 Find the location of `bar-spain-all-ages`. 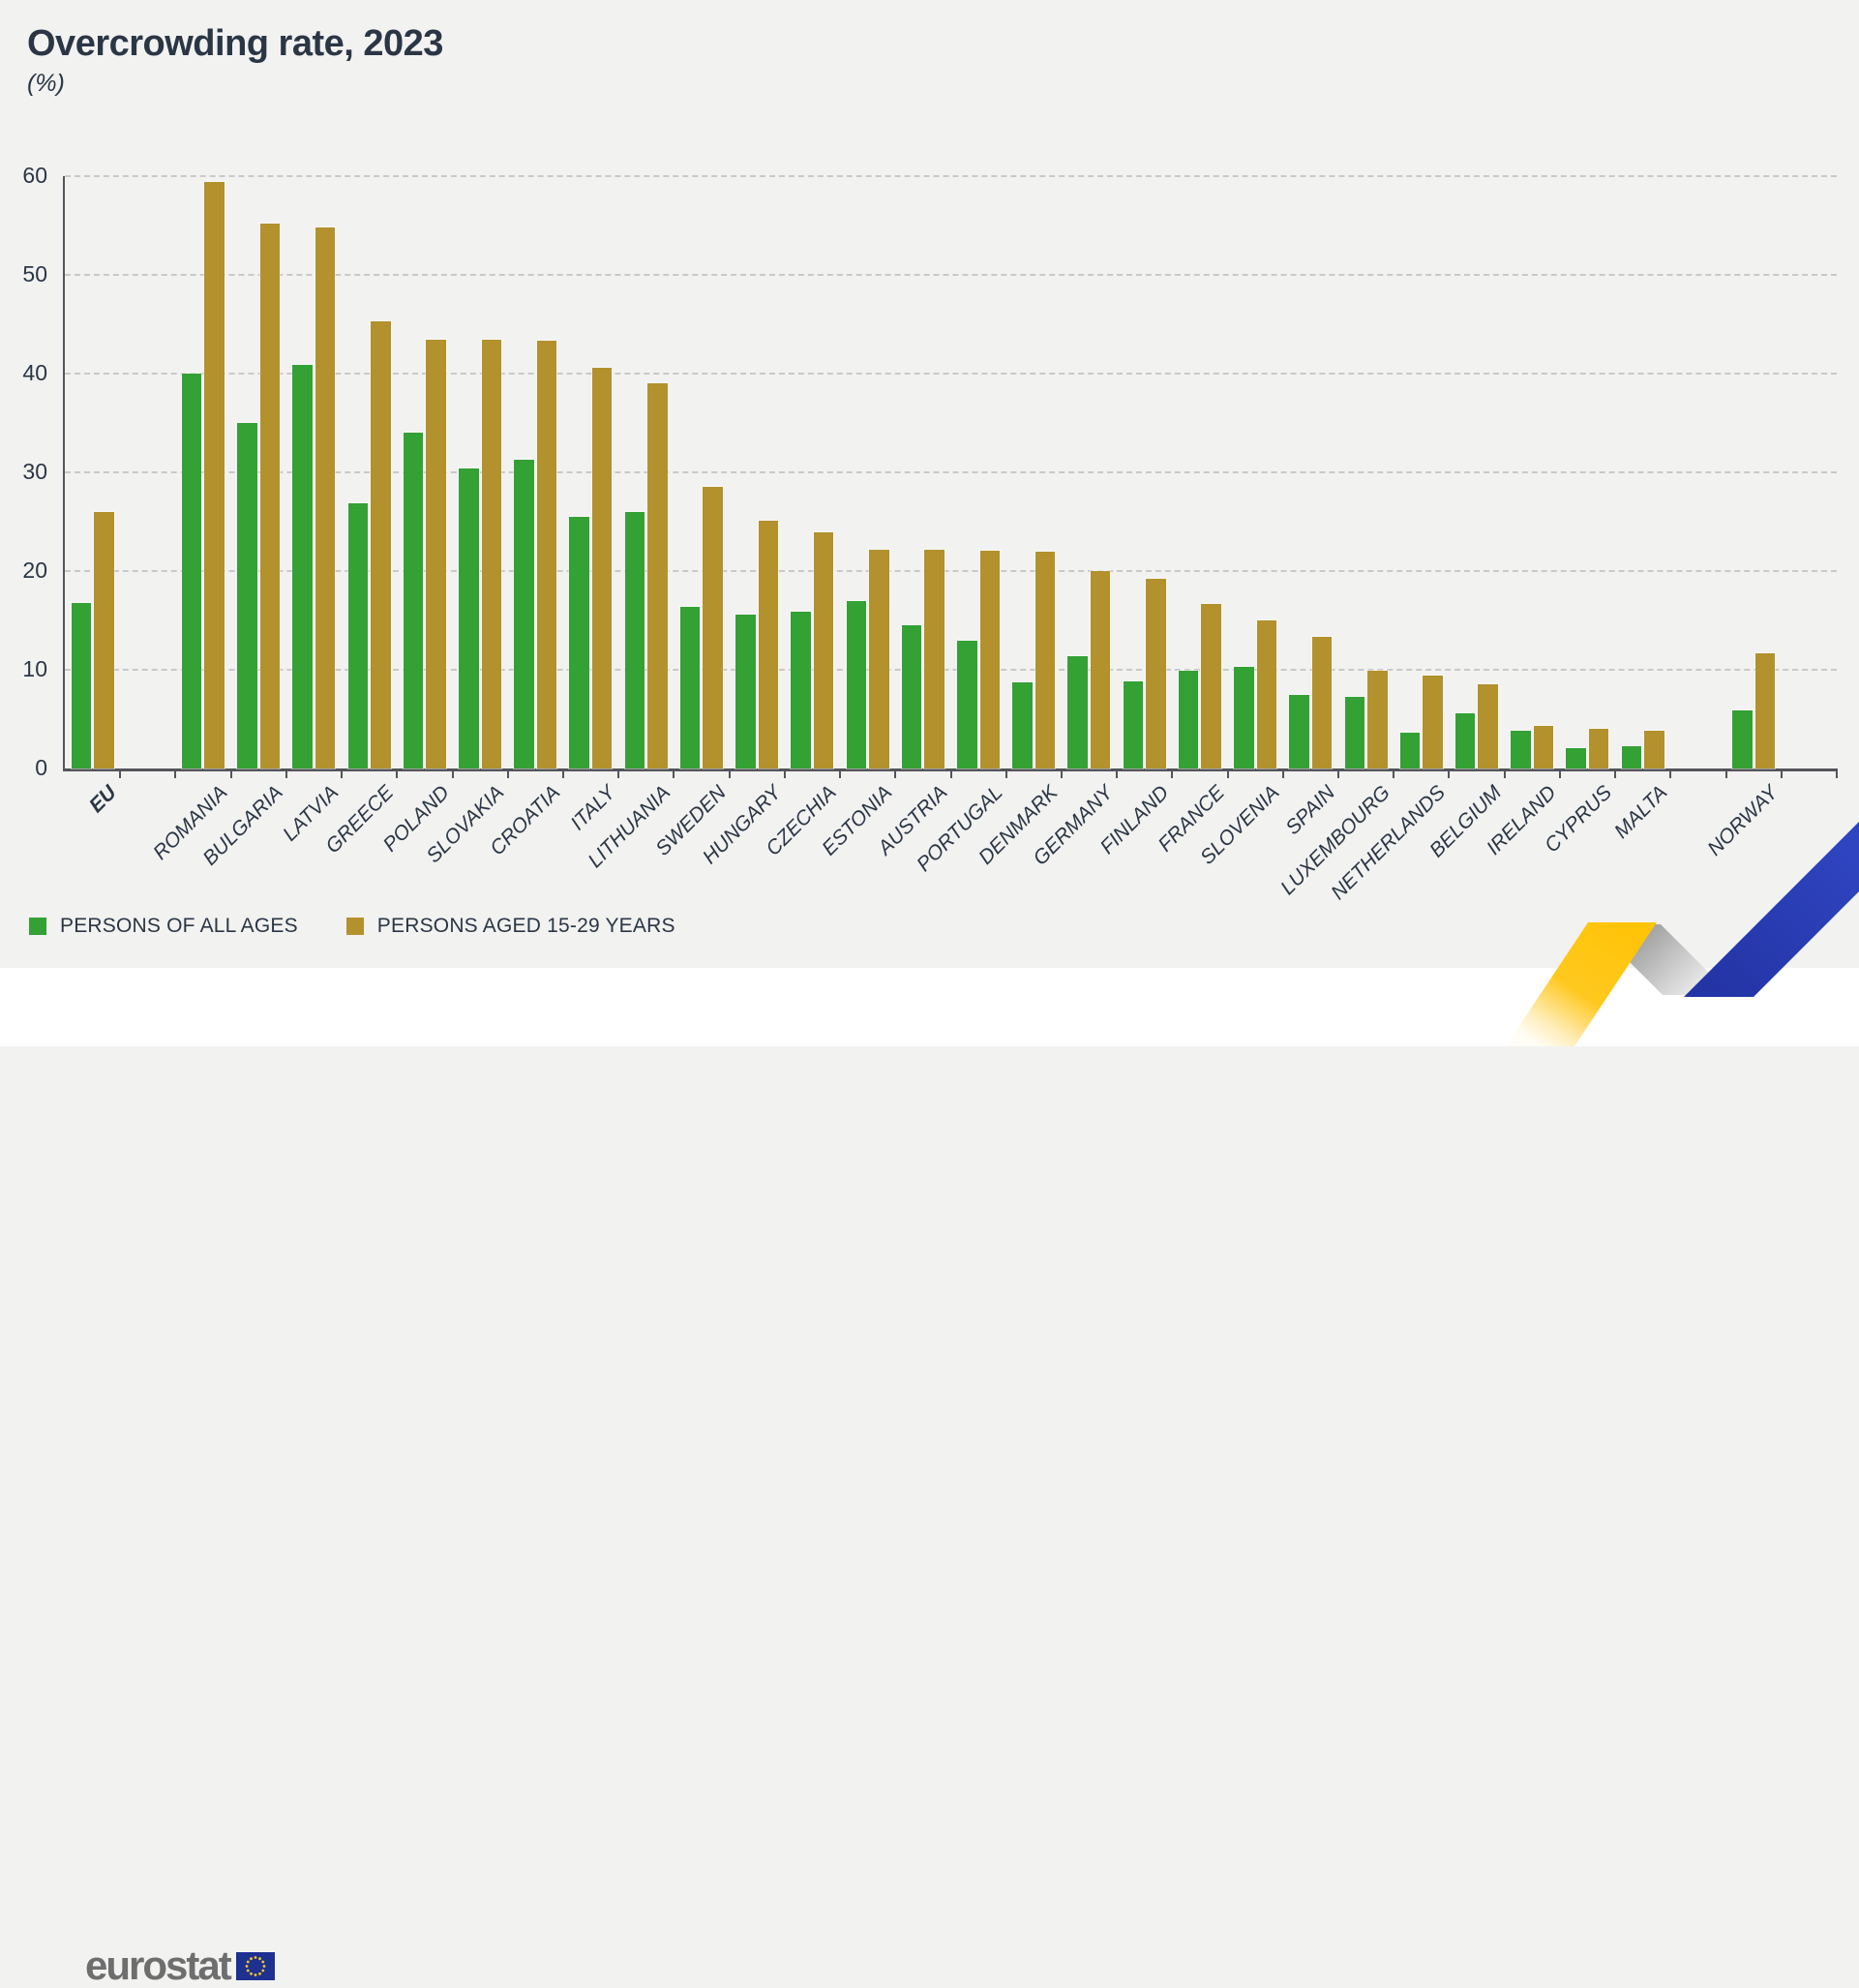

bar-spain-all-ages is located at coordinates (1299, 731).